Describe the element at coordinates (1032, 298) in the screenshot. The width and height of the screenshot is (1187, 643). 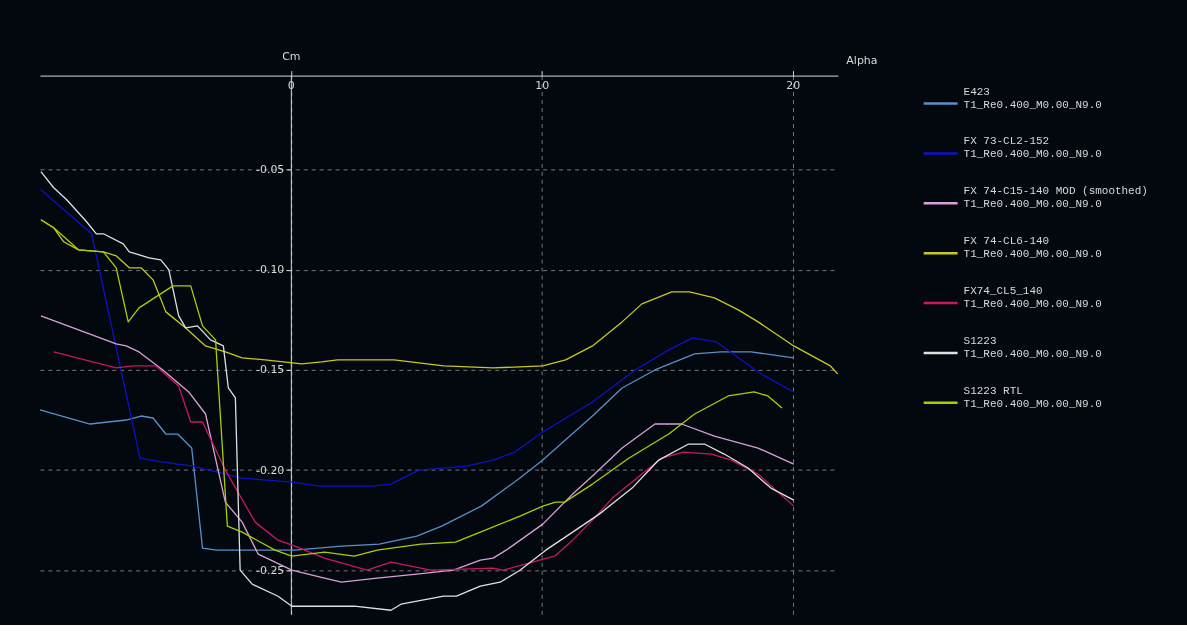
I see `legend-label: FX74_CL5_140 T1_Re0.400_M0.00_N9.0` at that location.